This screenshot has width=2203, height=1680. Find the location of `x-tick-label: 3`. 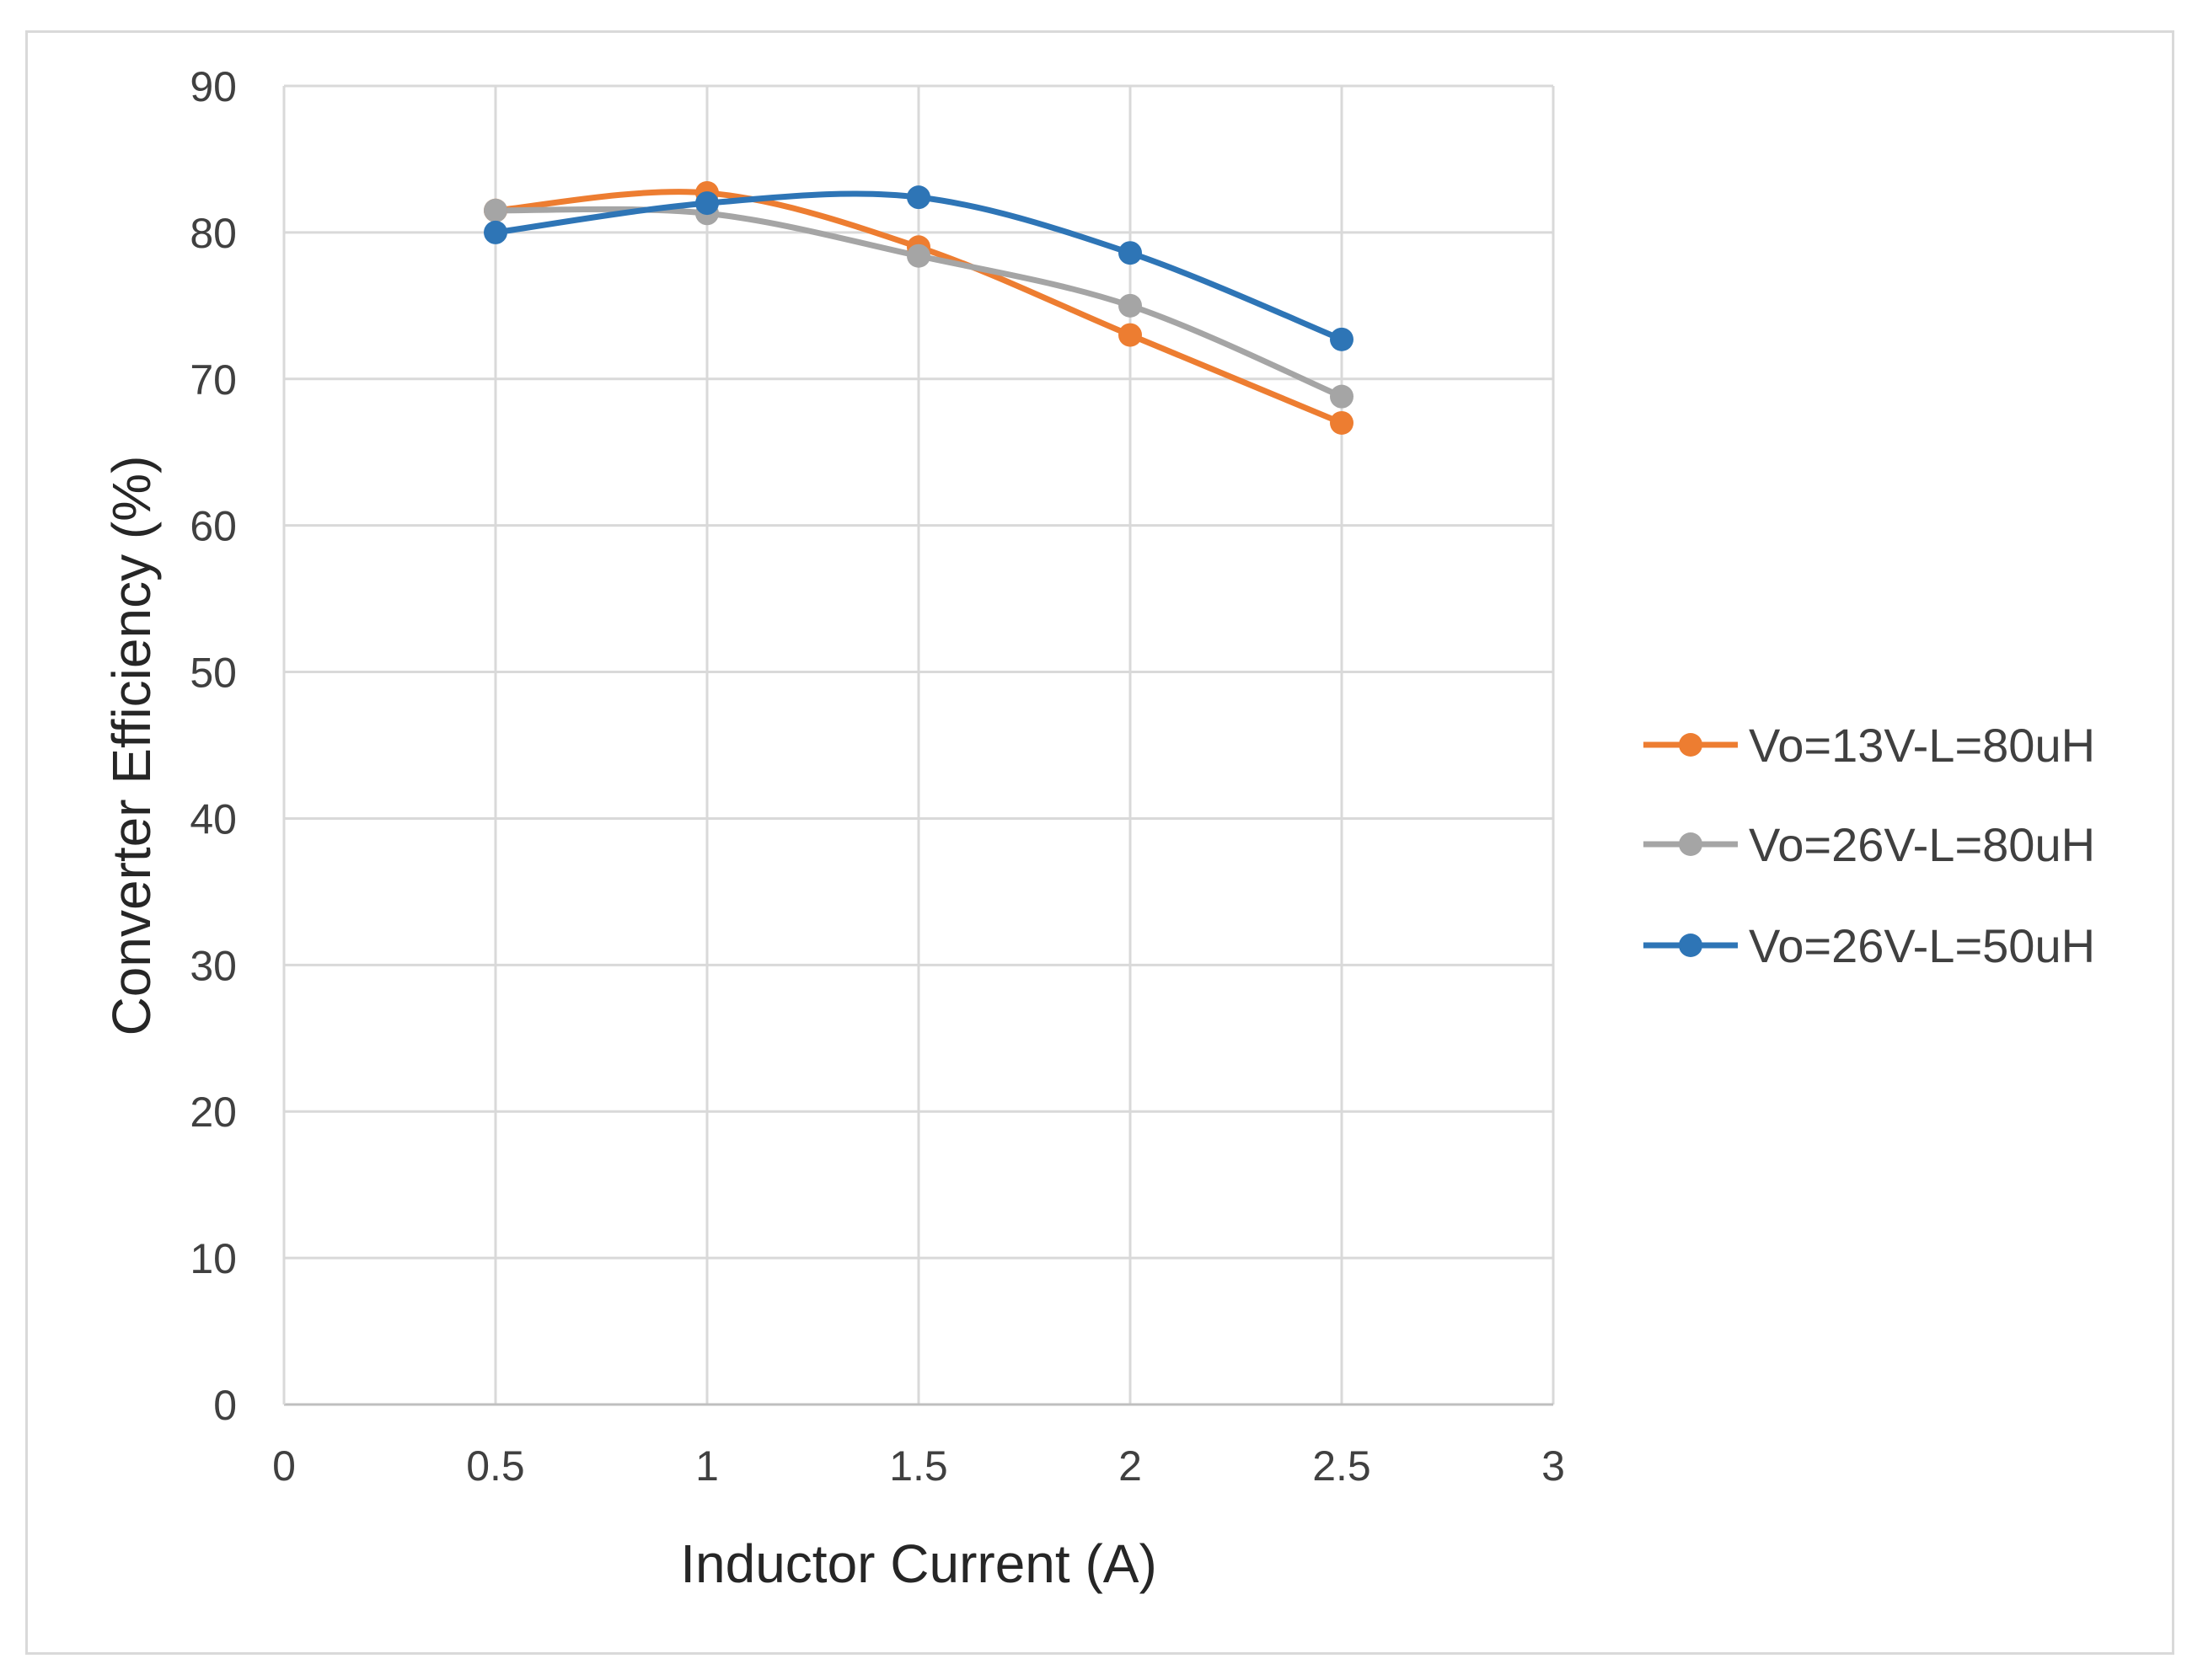

x-tick-label: 3 is located at coordinates (1553, 1466).